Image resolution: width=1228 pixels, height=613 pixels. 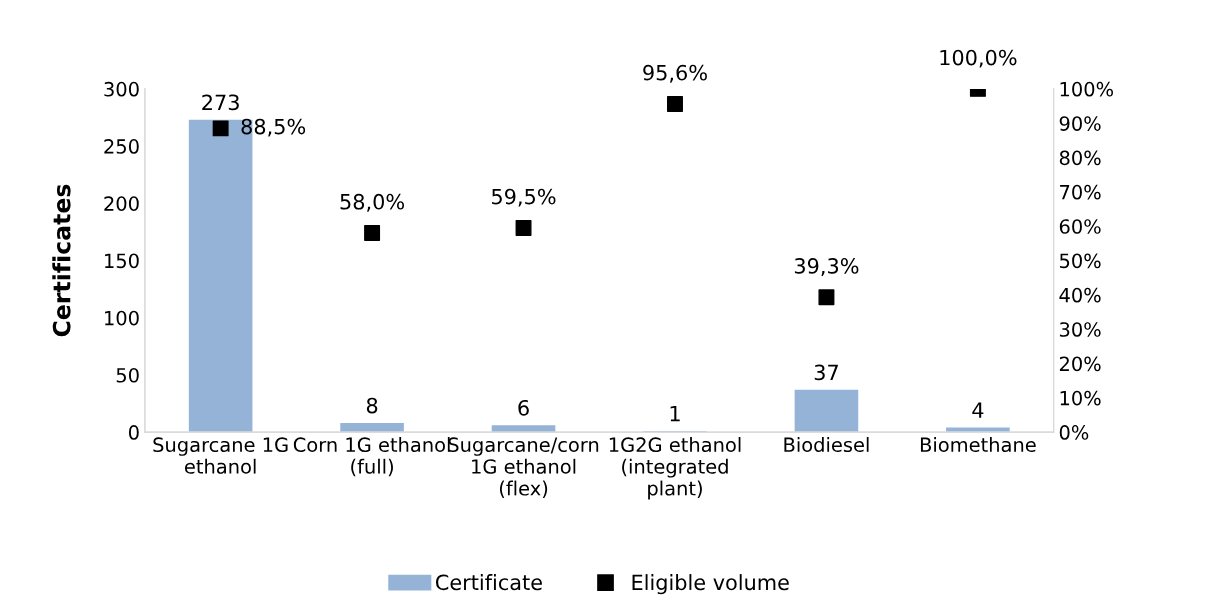 What do you see at coordinates (523, 467) in the screenshot?
I see `x-tick-label: Sugarcane/corn 1G ethanol (flex)` at bounding box center [523, 467].